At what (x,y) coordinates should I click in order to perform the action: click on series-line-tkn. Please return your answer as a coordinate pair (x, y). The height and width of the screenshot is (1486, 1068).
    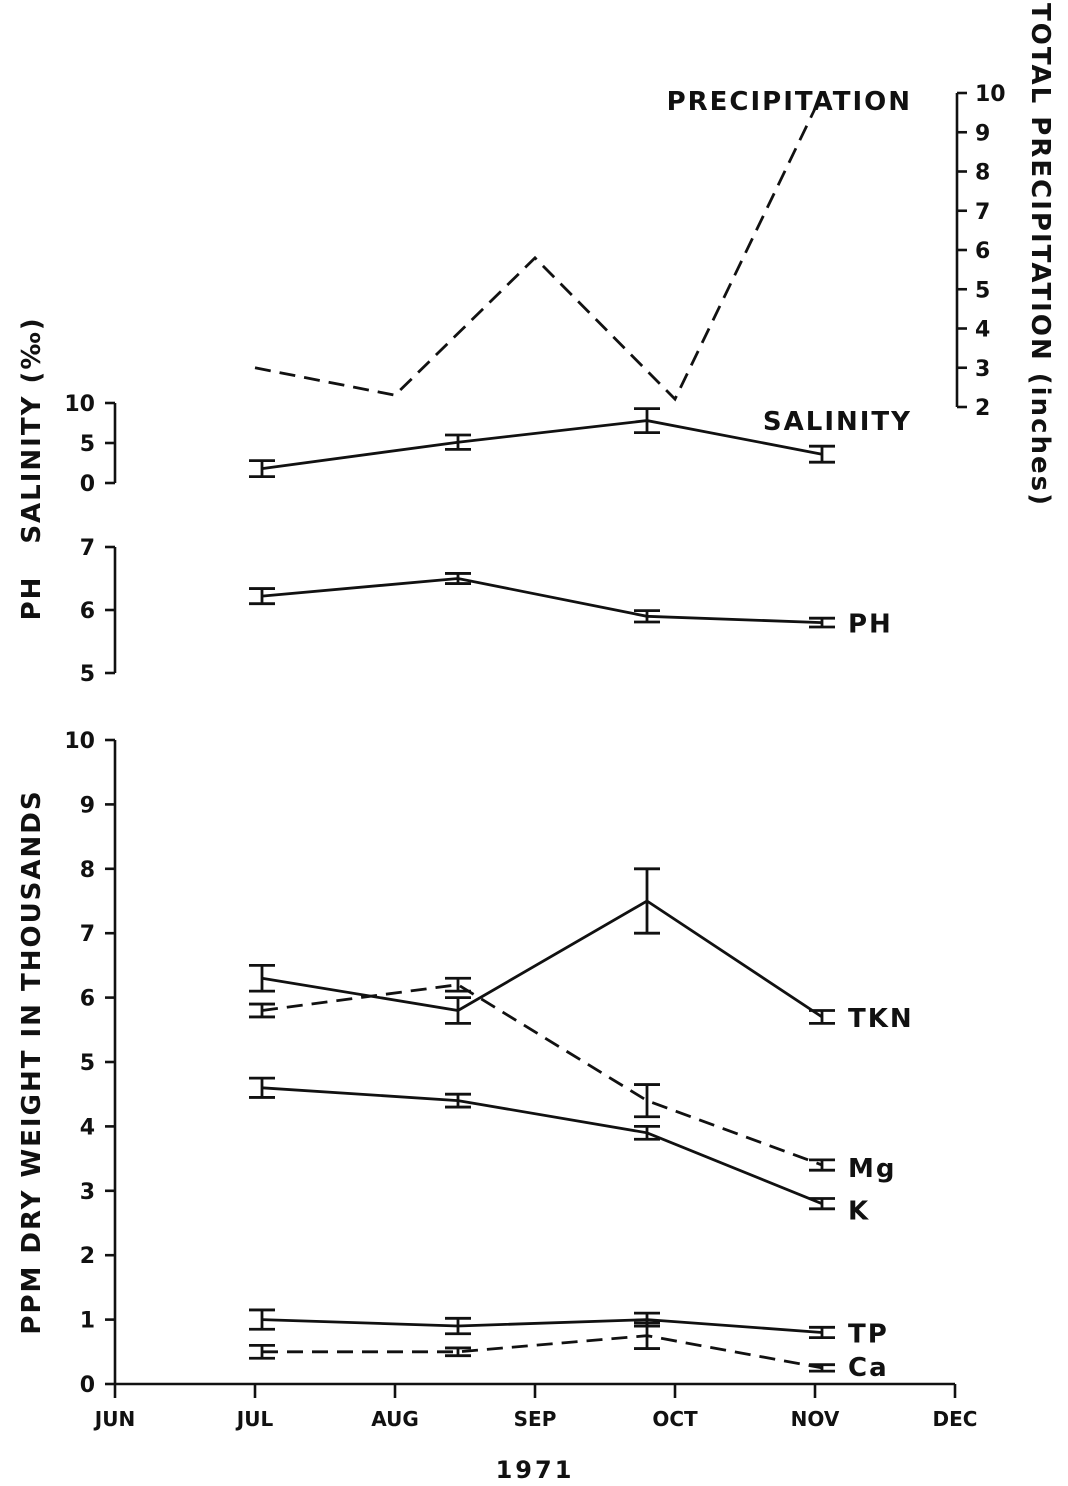
    Looking at the image, I should click on (542, 959).